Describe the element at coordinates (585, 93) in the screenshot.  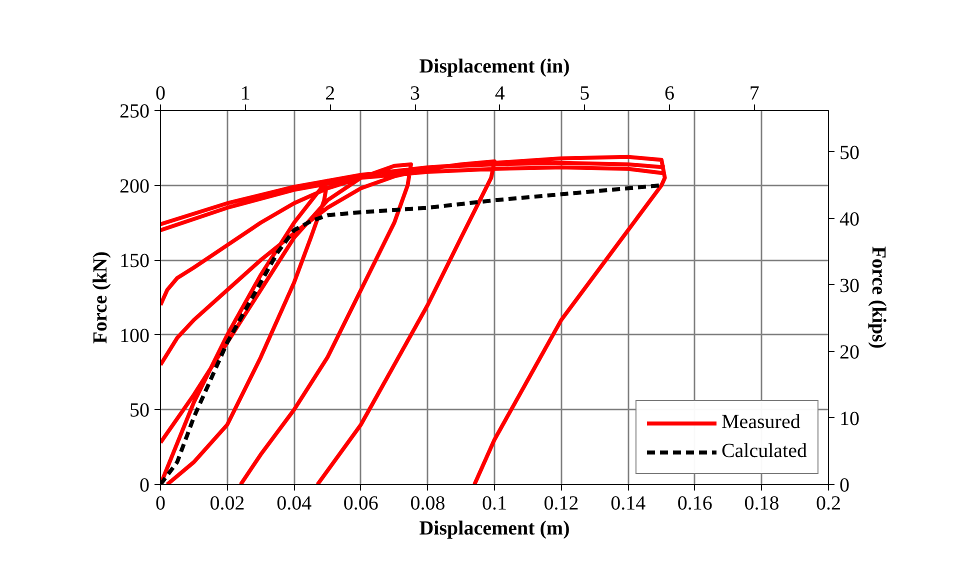
I see `x2-tick-label: 5` at that location.